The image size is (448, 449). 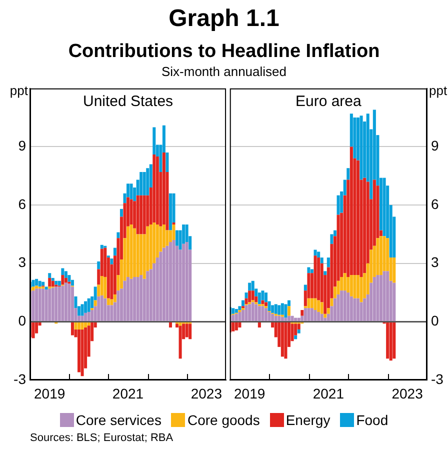 What do you see at coordinates (328, 101) in the screenshot?
I see `chart-title: Euro area` at bounding box center [328, 101].